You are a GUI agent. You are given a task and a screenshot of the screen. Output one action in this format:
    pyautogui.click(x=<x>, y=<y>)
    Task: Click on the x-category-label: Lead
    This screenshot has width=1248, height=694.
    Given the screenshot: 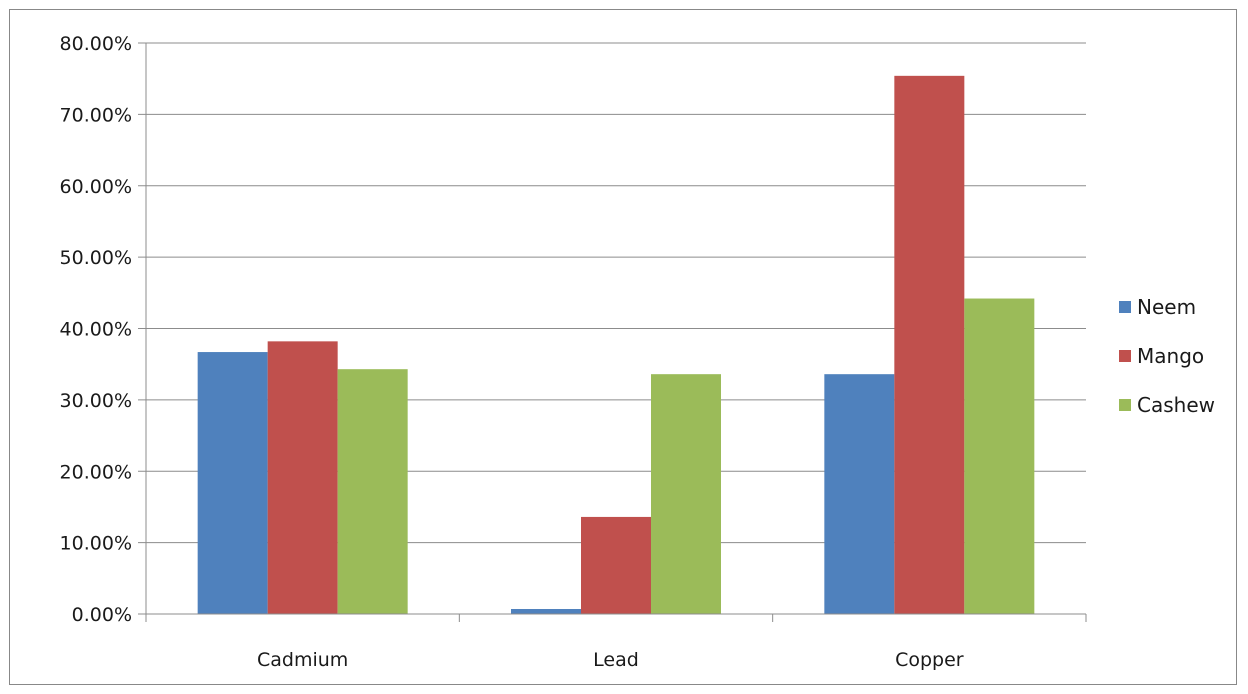 What is the action you would take?
    pyautogui.click(x=616, y=660)
    